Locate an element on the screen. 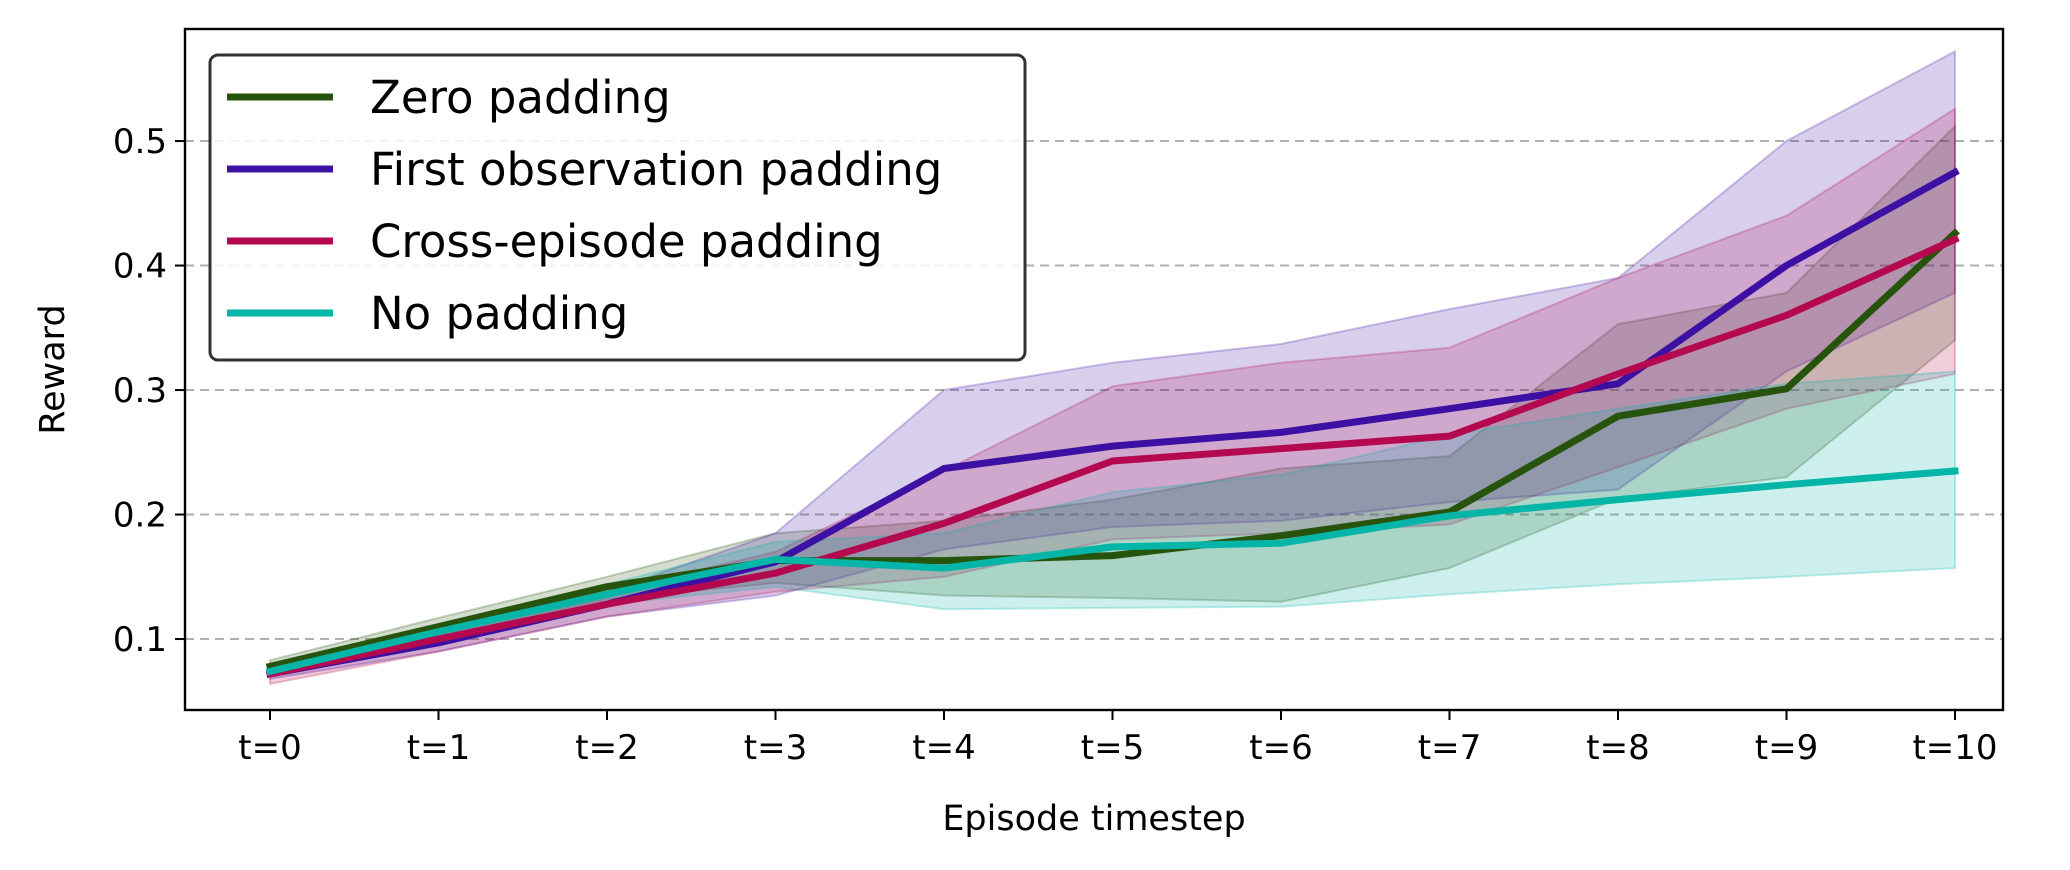 Image resolution: width=2070 pixels, height=870 pixels. y-axis-ticks: 0.1 0.2 0.3 0.4 0.5 is located at coordinates (149, 391).